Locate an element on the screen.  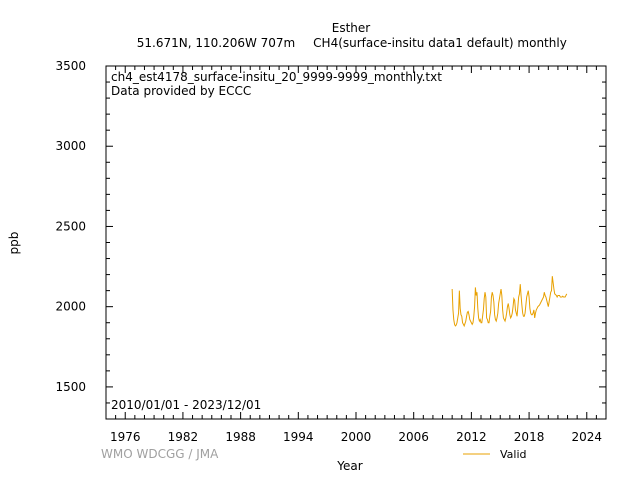
y-tick-label: 1500 is located at coordinates (70, 387).